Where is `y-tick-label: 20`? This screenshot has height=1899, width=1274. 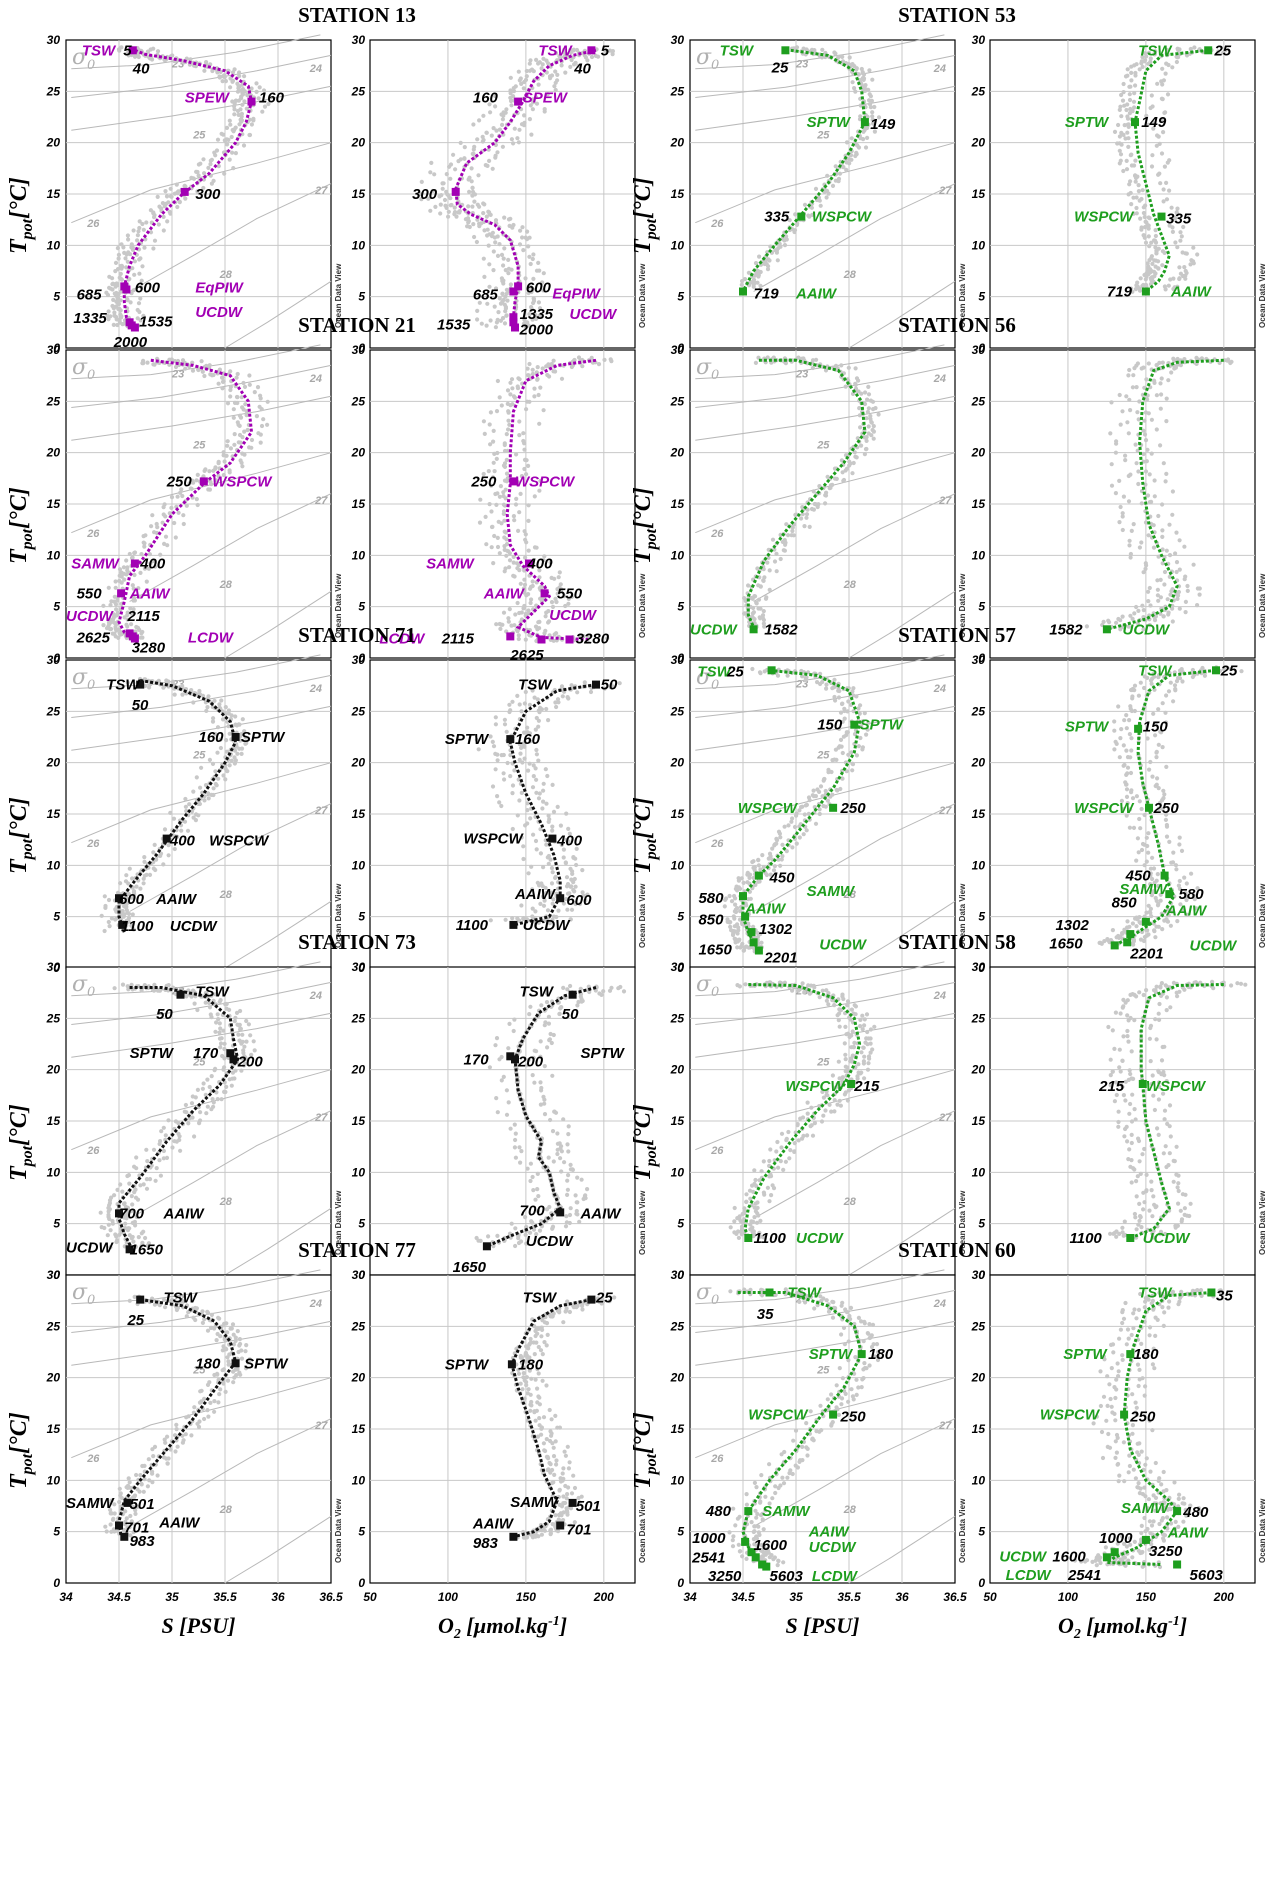 y-tick-label: 20 is located at coordinates (358, 763).